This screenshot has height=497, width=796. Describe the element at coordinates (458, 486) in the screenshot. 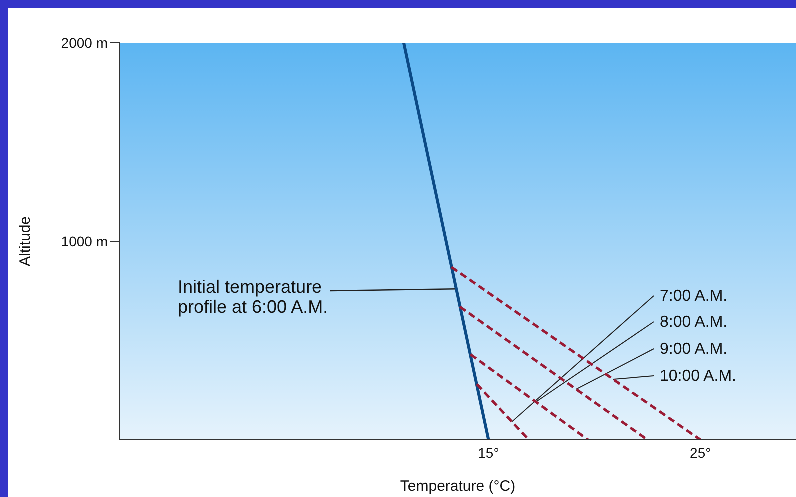

I see `x-axis-title: Temperature (°C)` at that location.